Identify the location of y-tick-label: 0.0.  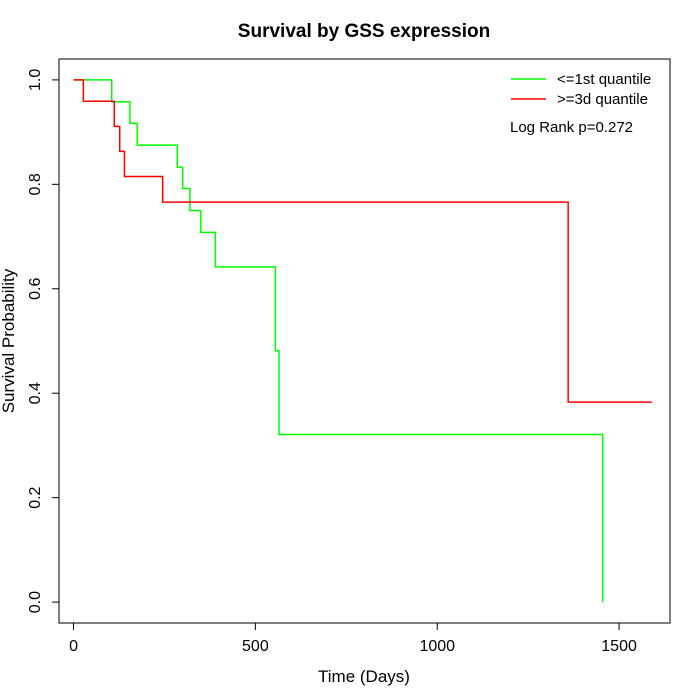
(35, 602).